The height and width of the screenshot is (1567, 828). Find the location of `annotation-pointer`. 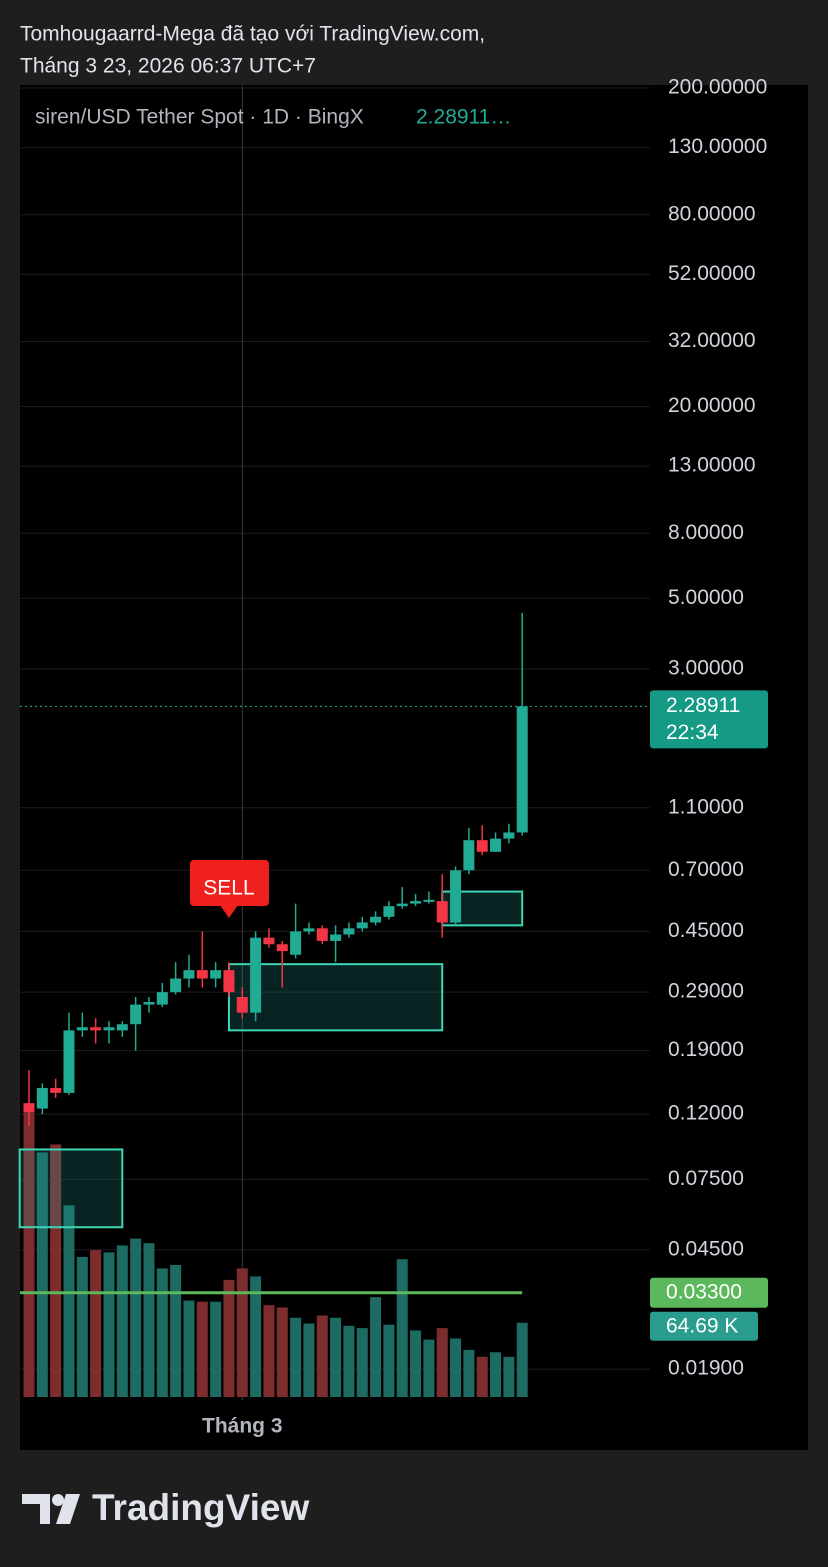

annotation-pointer is located at coordinates (228, 911).